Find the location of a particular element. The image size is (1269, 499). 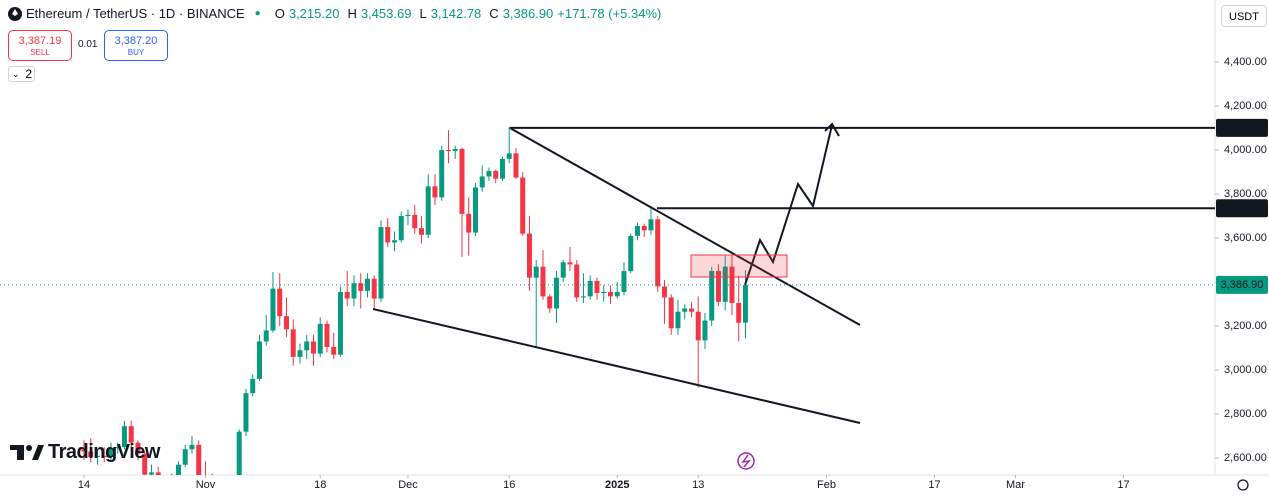

last-price-label: 3,386.90 is located at coordinates (1242, 285).